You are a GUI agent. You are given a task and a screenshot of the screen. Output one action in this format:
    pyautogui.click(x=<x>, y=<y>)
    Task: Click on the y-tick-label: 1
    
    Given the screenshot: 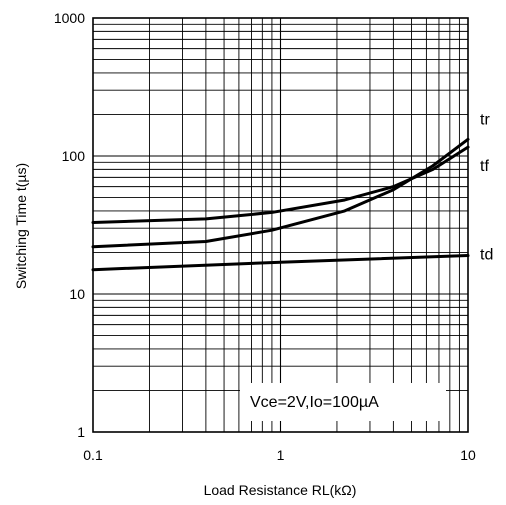 What is the action you would take?
    pyautogui.click(x=81, y=432)
    